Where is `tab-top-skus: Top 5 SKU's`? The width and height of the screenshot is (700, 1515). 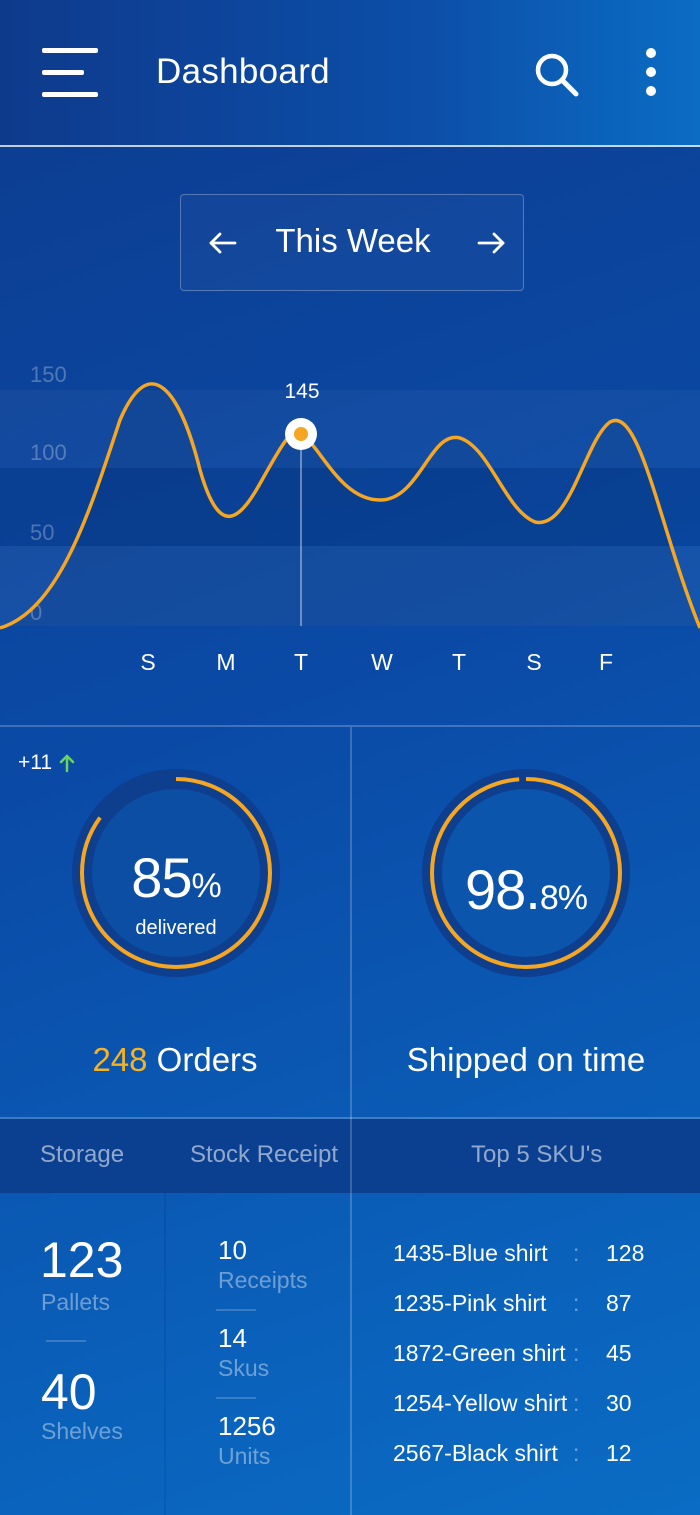 tab-top-skus: Top 5 SKU's is located at coordinates (537, 1154).